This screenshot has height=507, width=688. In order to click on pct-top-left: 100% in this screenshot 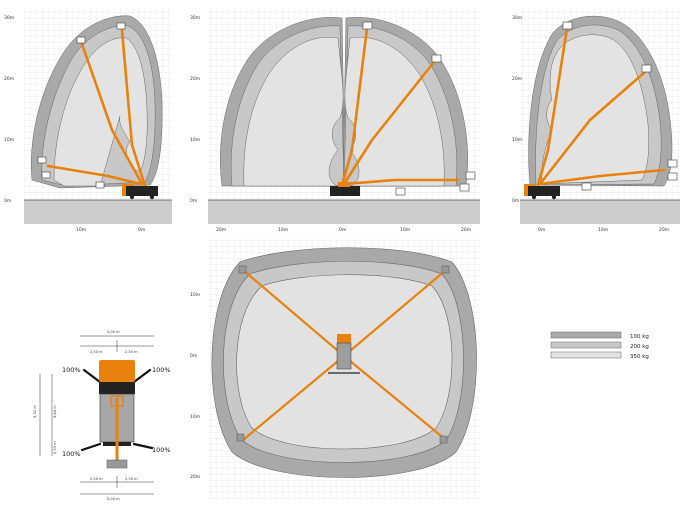, I will do `click(71, 370)`.